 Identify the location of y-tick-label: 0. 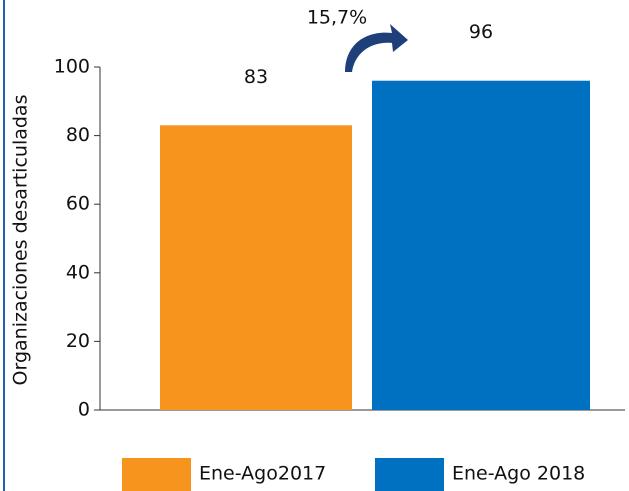
(84, 410).